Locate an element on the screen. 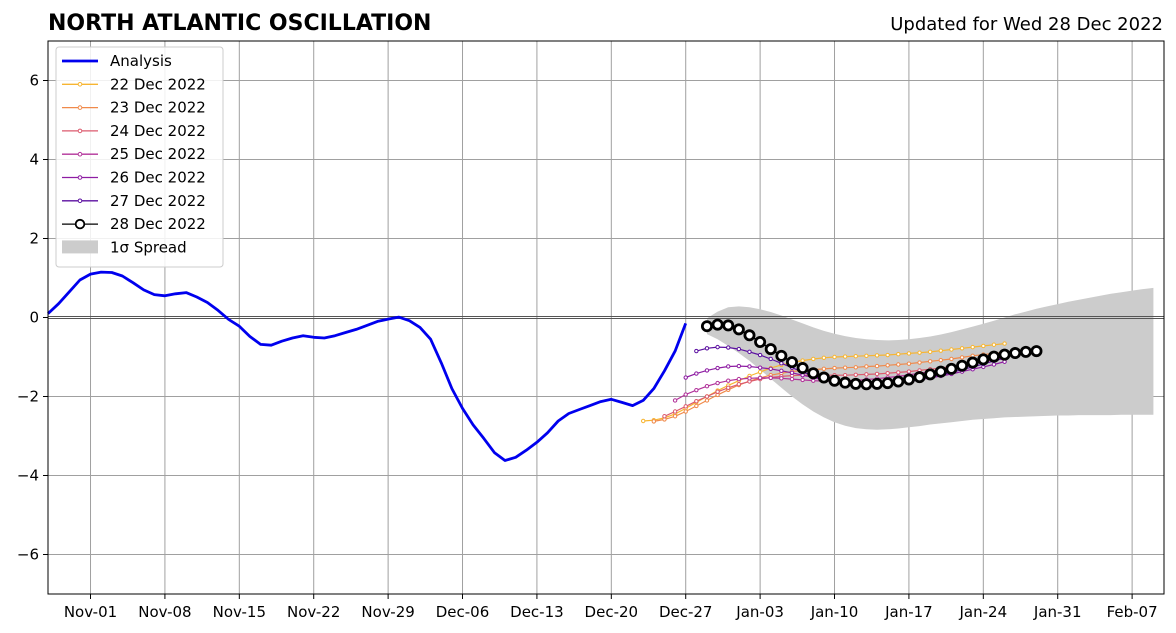 Image resolution: width=1176 pixels, height=633 pixels. legend-entry: 27 Dec 2022 is located at coordinates (134, 201).